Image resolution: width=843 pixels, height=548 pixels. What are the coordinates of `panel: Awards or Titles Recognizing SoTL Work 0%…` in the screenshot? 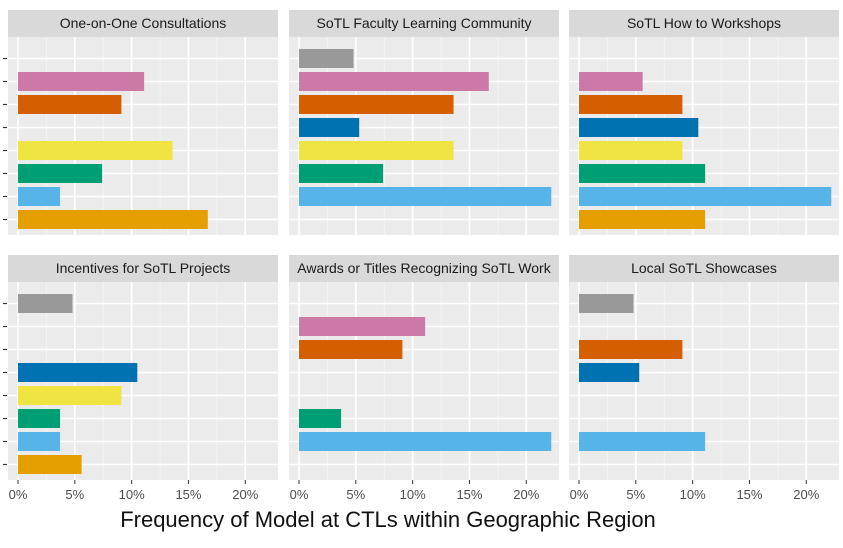 It's located at (424, 378).